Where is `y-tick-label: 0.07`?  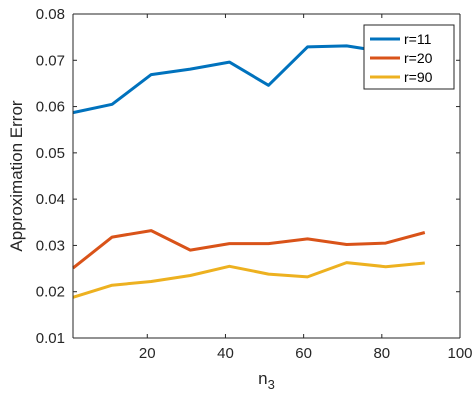
y-tick-label: 0.07 is located at coordinates (50, 60).